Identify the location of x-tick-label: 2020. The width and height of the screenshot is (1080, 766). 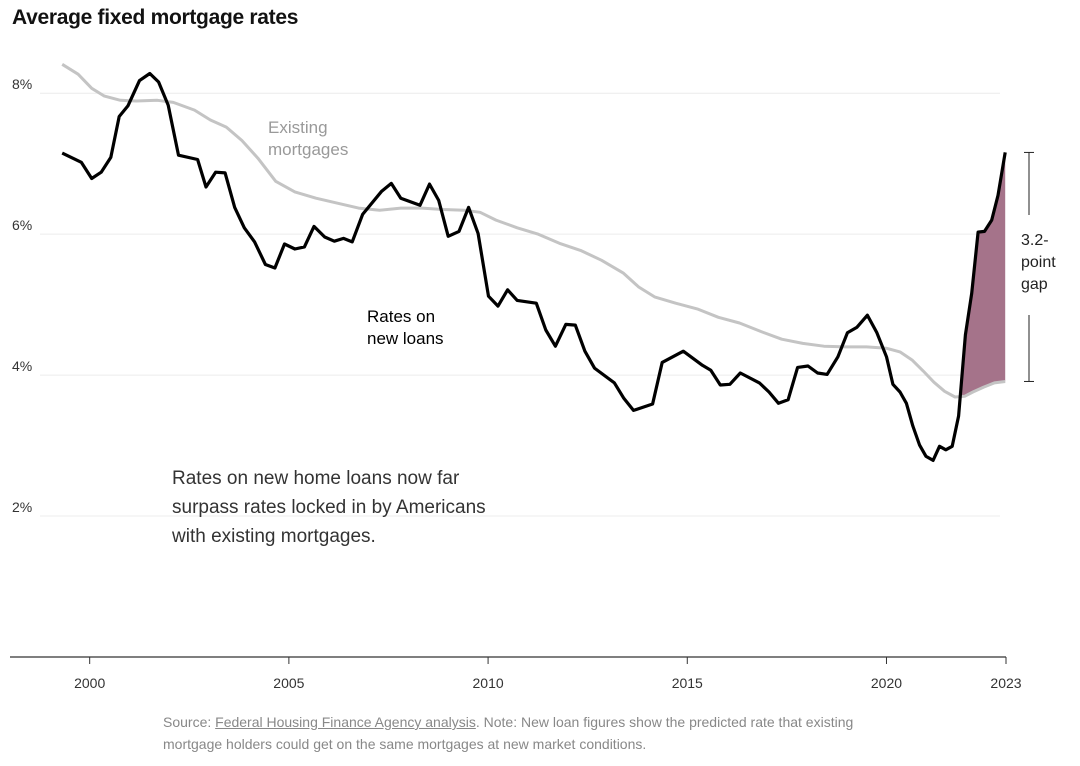
(886, 683).